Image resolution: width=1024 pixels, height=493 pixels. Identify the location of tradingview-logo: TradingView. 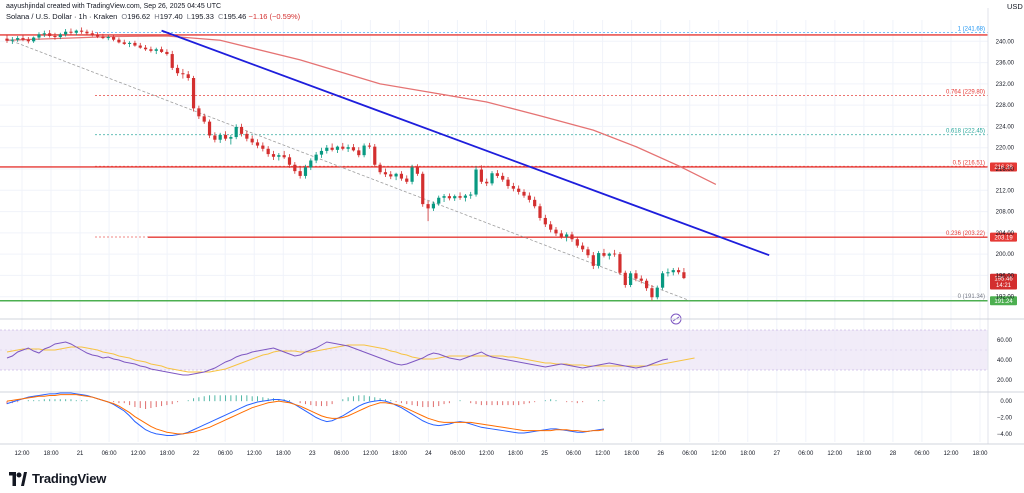
(57, 478).